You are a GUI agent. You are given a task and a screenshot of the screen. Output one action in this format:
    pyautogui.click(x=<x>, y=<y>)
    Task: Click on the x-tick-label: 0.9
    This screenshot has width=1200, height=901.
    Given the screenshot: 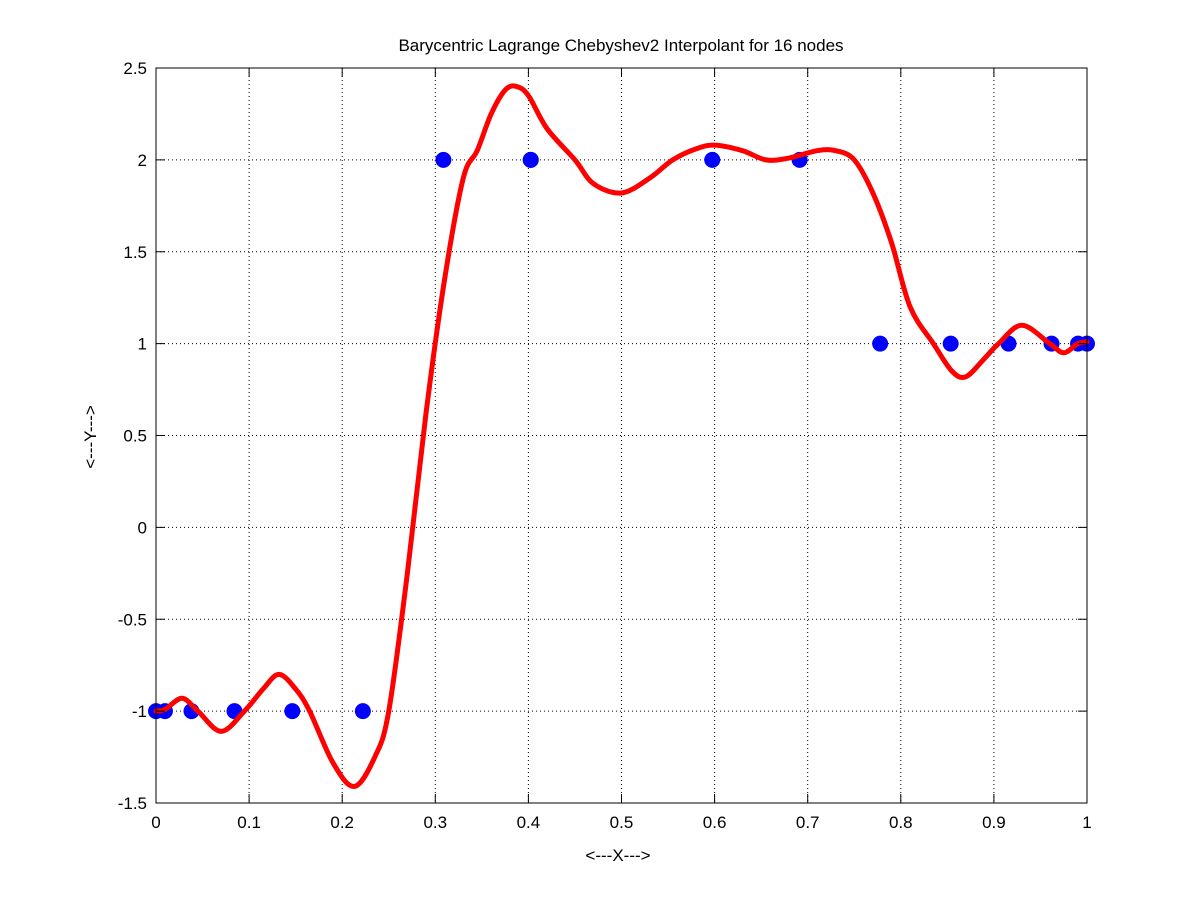 What is the action you would take?
    pyautogui.click(x=994, y=822)
    